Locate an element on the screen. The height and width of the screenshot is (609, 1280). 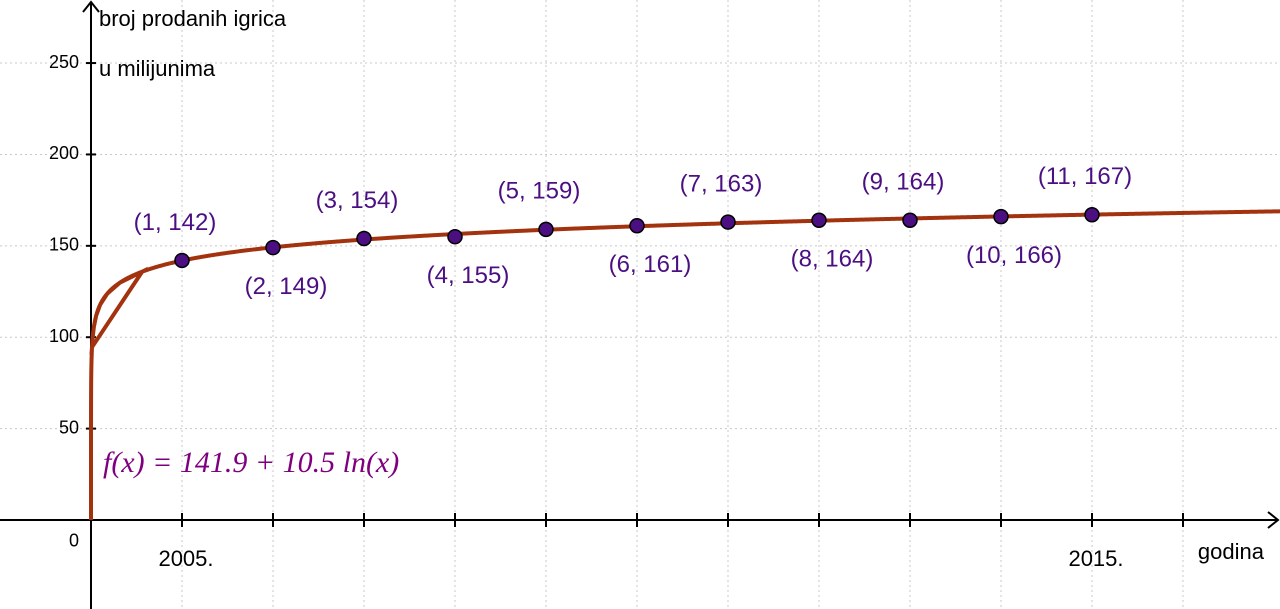
x-tick-label: 2005. is located at coordinates (185, 558).